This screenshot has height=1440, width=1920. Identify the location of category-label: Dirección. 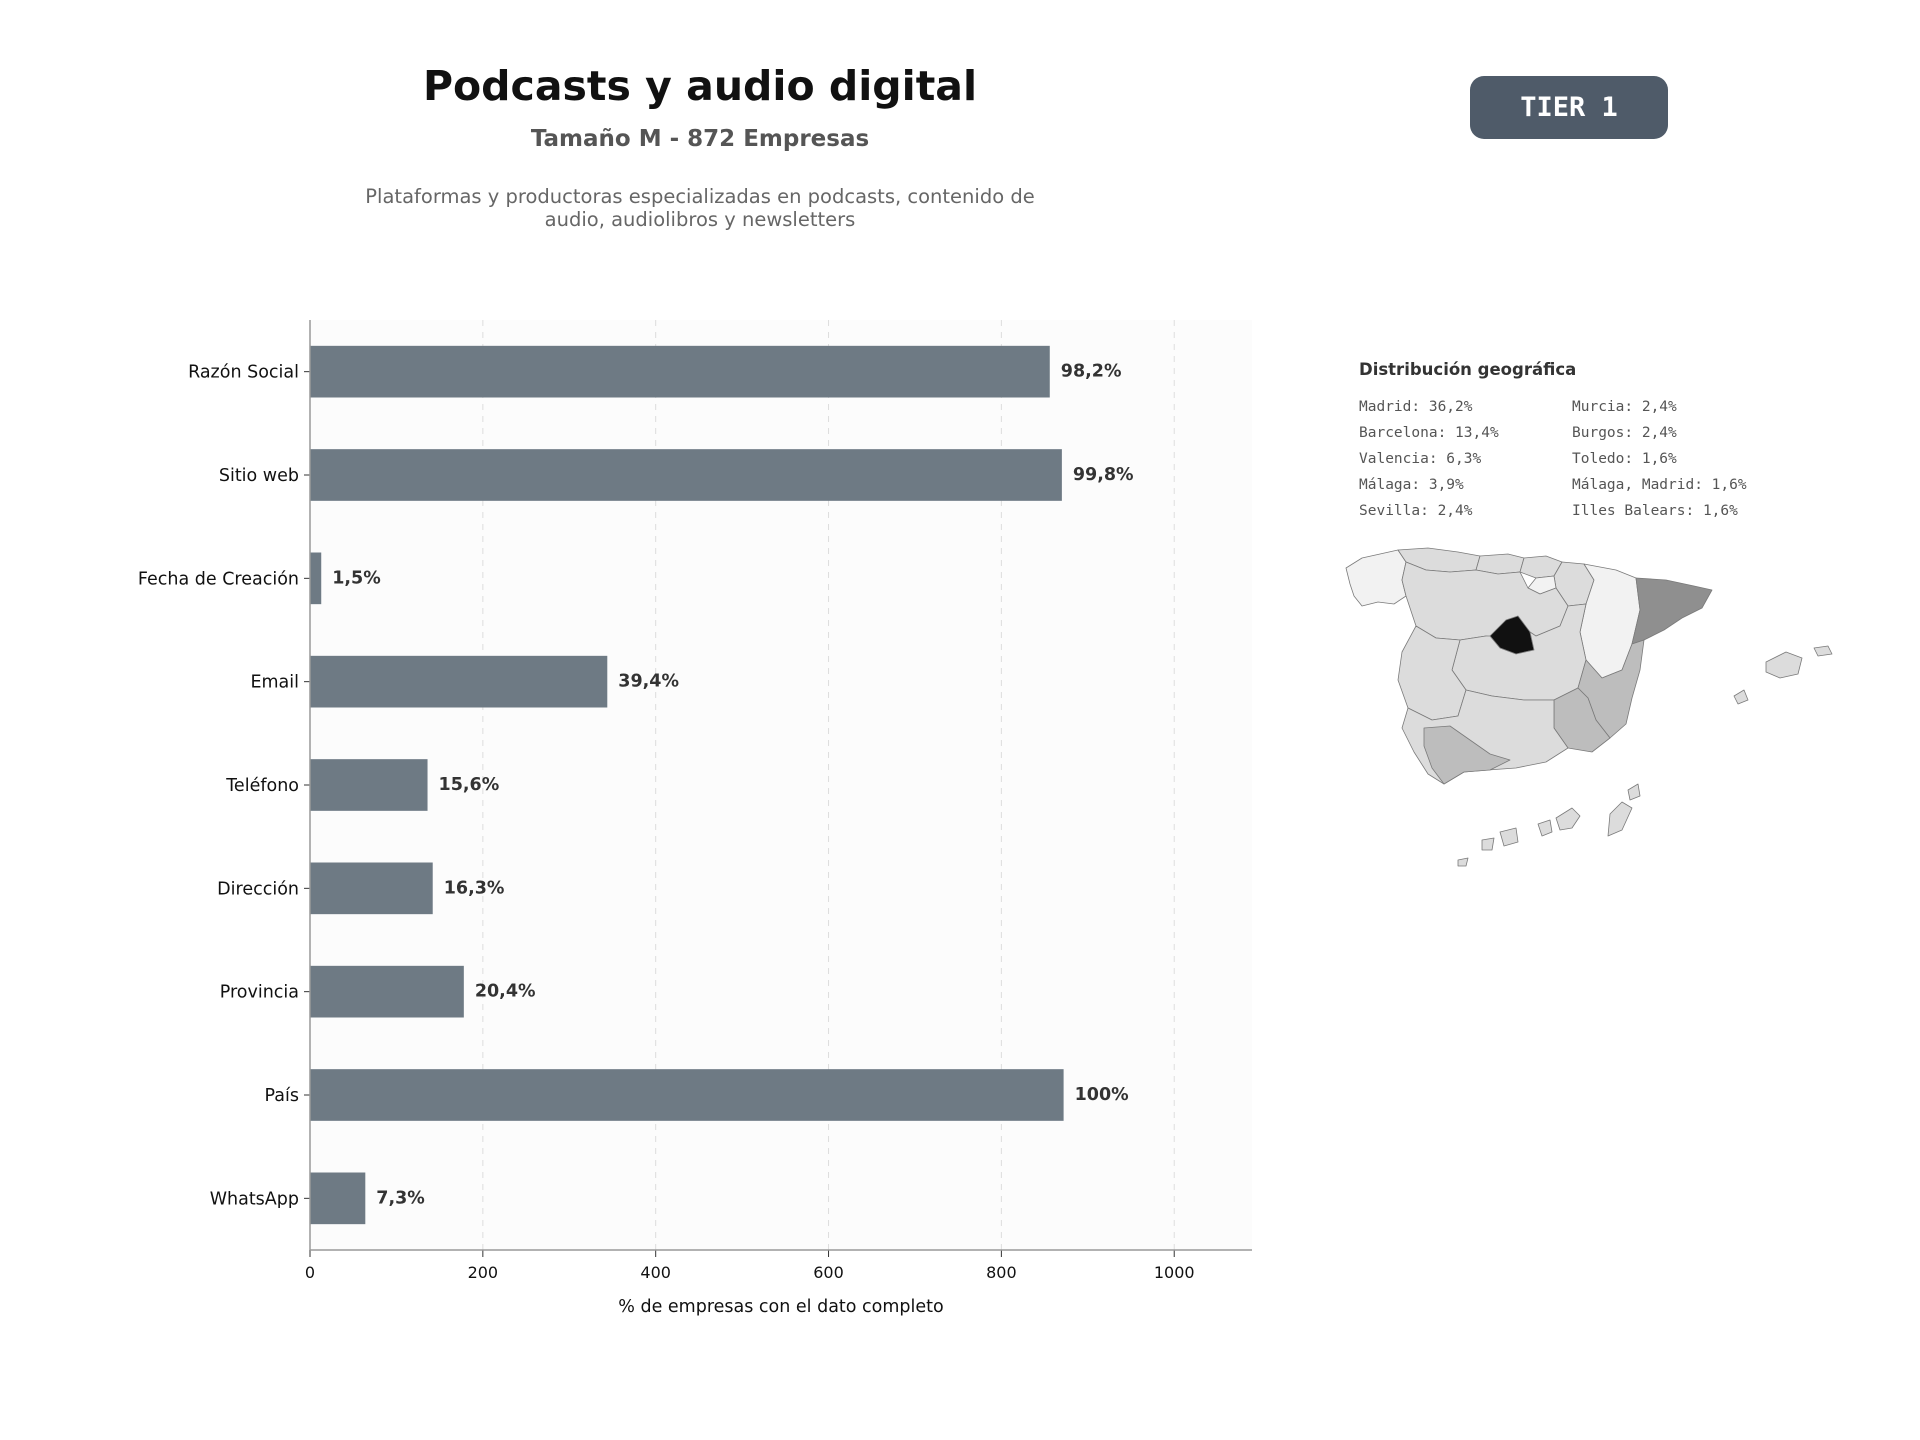
(258, 889).